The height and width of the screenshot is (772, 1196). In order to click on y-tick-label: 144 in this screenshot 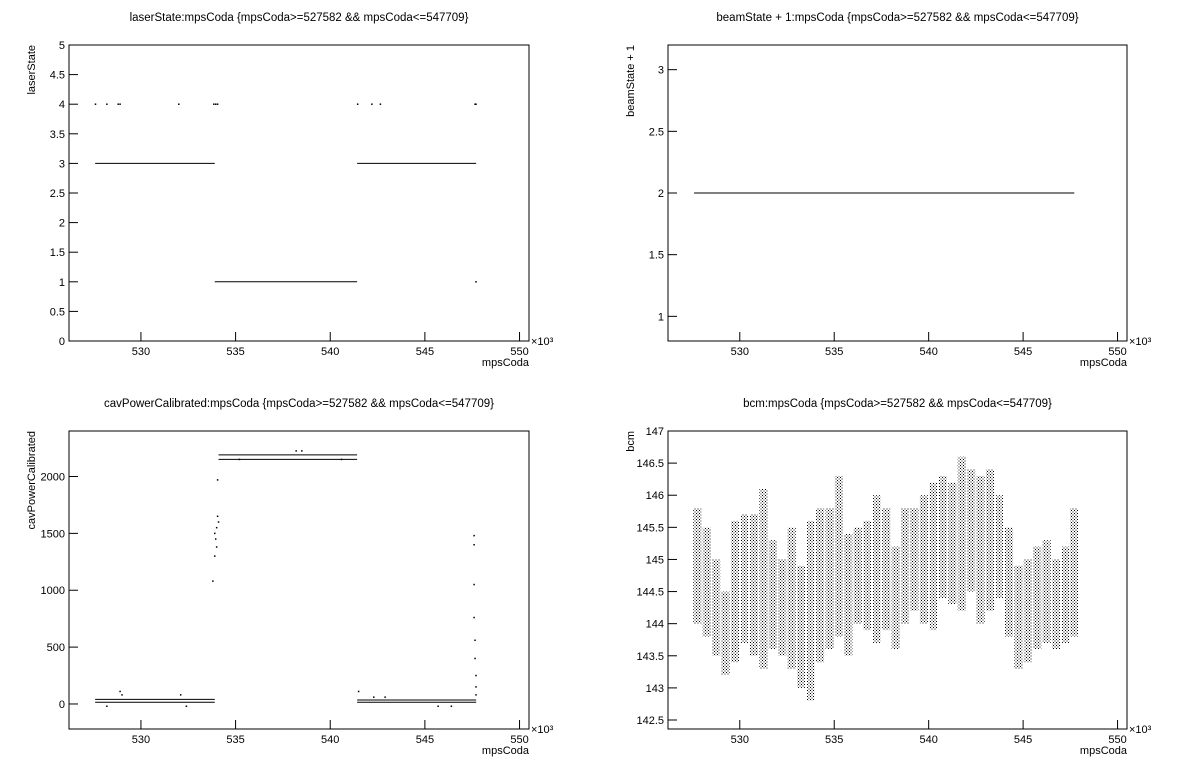, I will do `click(655, 625)`.